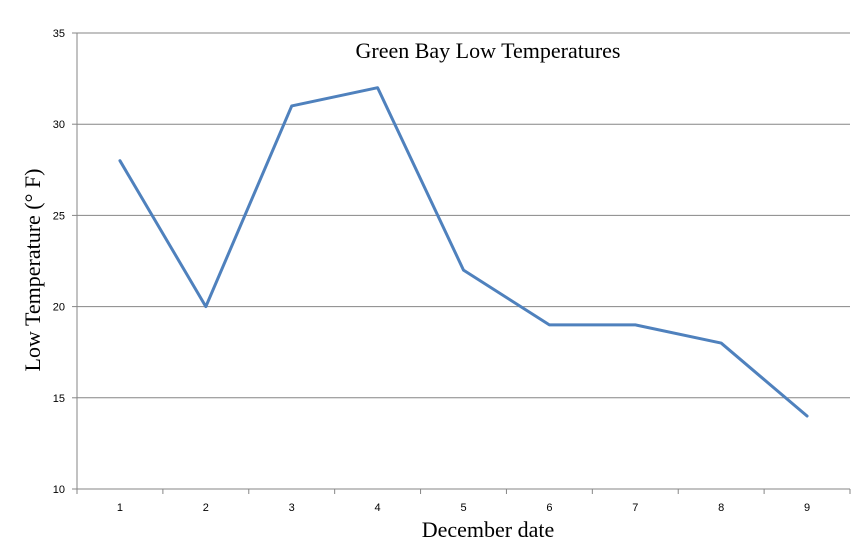 Image resolution: width=864 pixels, height=547 pixels. Describe the element at coordinates (292, 508) in the screenshot. I see `x-tick-label: 3` at that location.